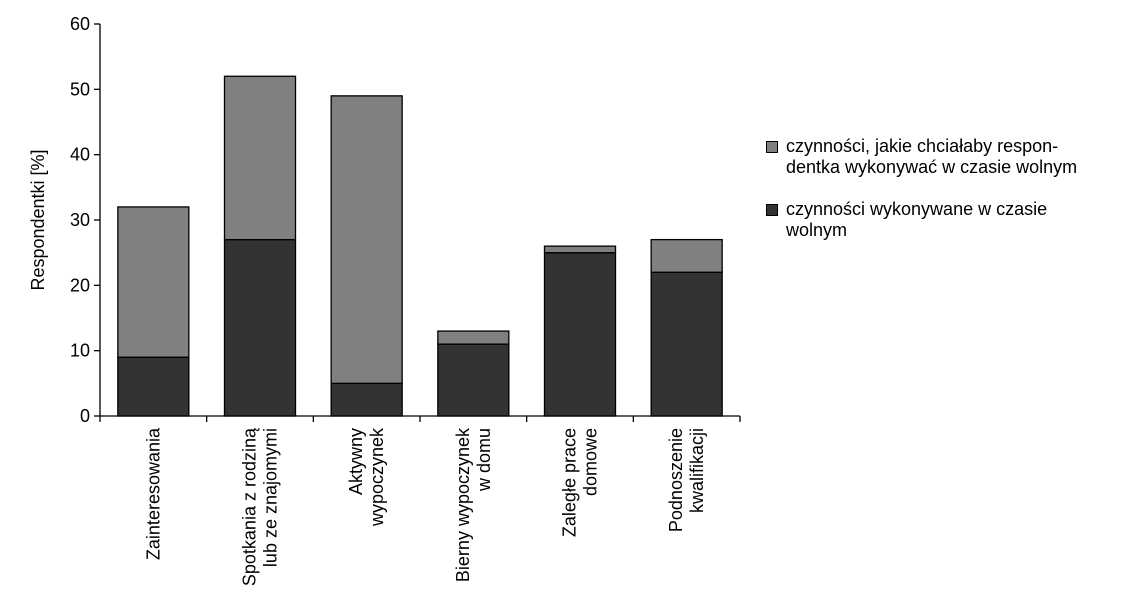 The height and width of the screenshot is (614, 1122). I want to click on legend-swatch-wanted, so click(772, 147).